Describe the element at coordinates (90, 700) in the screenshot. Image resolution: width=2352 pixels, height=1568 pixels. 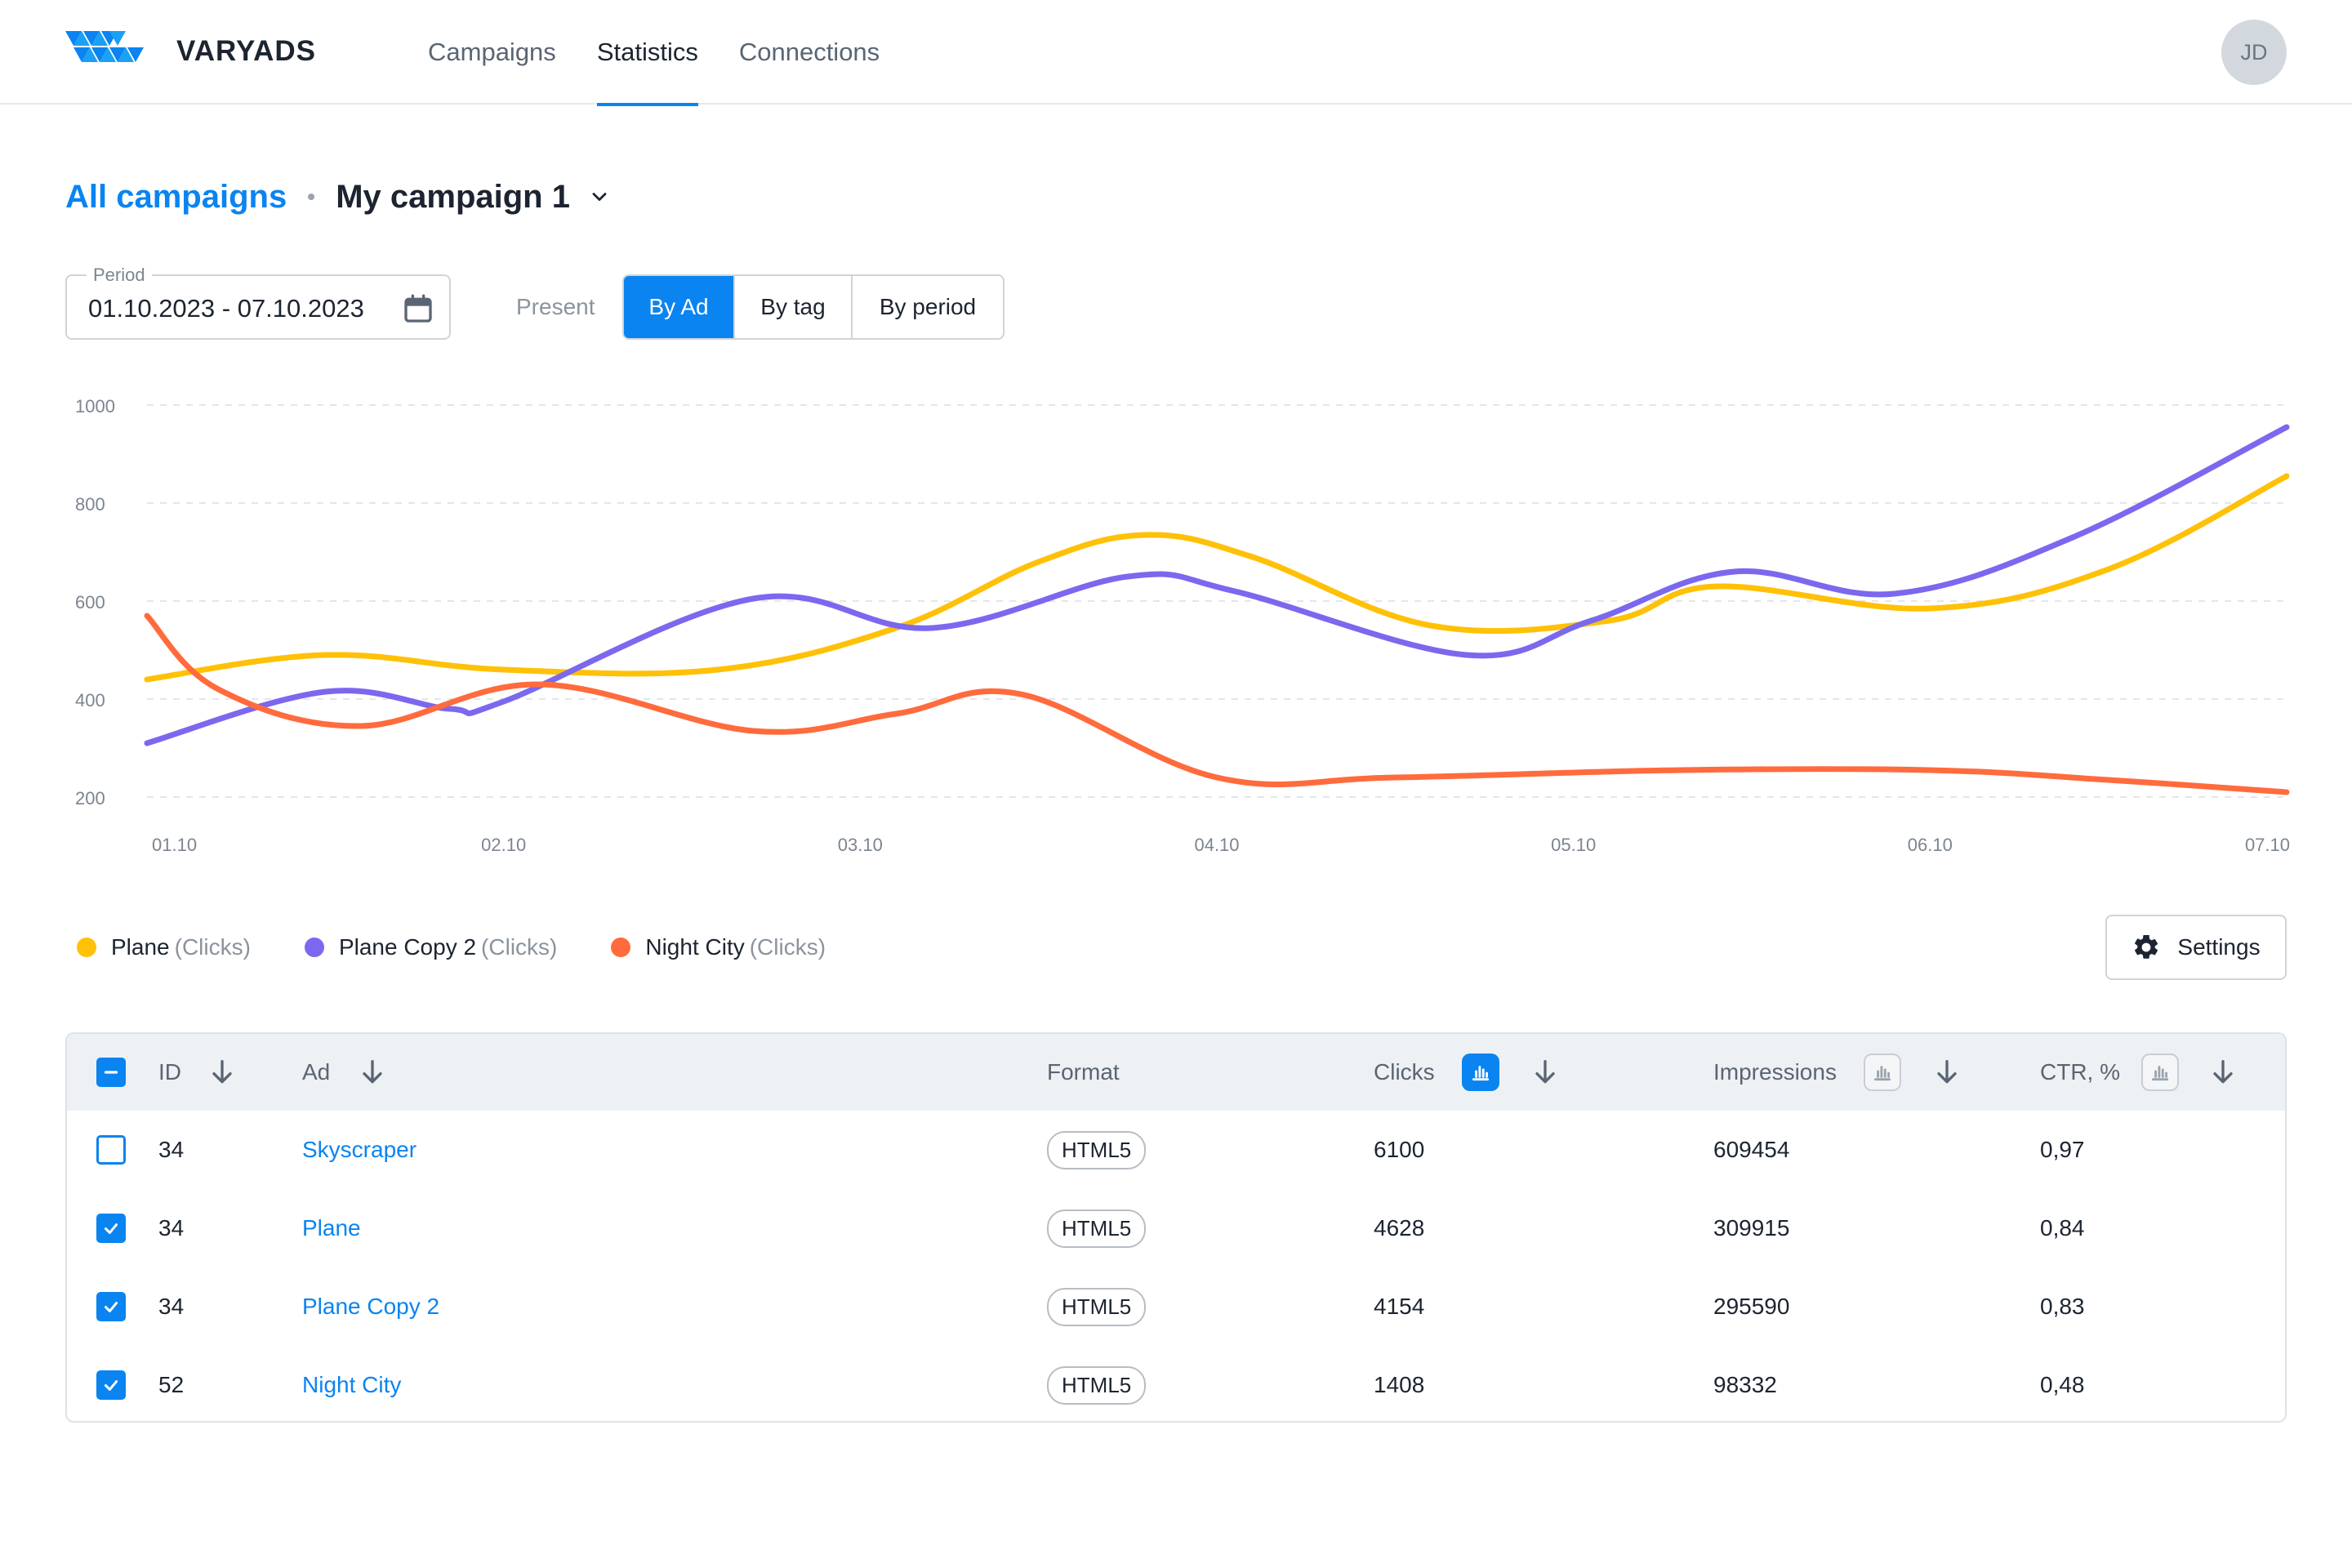
I see `y-tick-label: 400` at that location.